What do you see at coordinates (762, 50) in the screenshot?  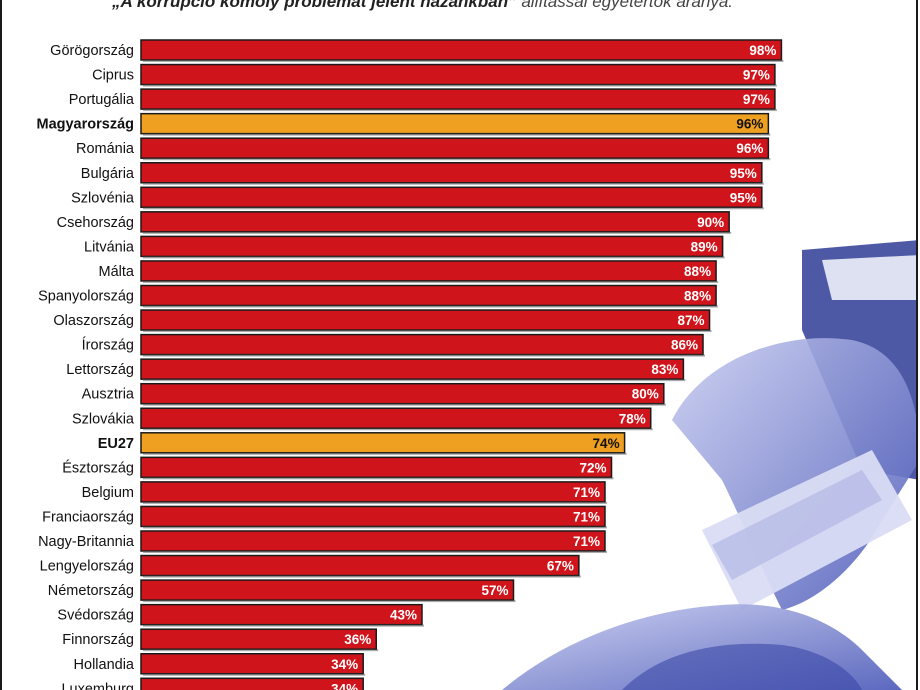 I see `value-label-gorogorszag: 98%` at bounding box center [762, 50].